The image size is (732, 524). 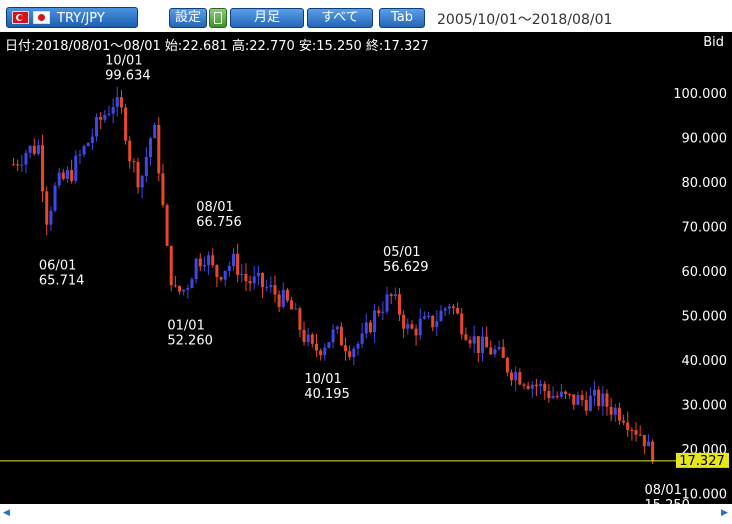 What do you see at coordinates (705, 228) in the screenshot?
I see `y-tick-label: 70.000` at bounding box center [705, 228].